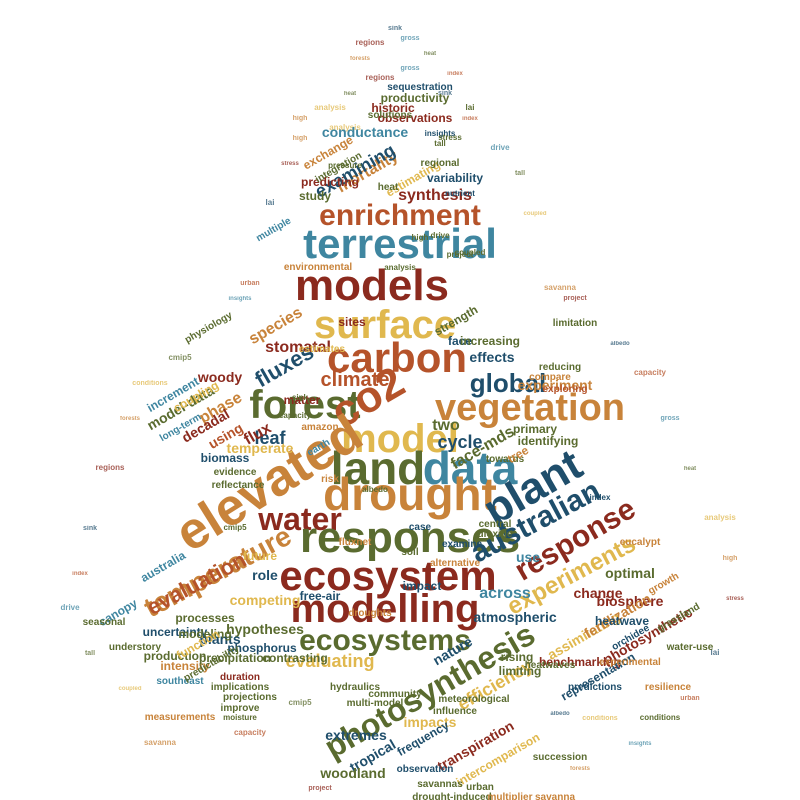  I want to click on word-vegetation: vegetation, so click(530, 408).